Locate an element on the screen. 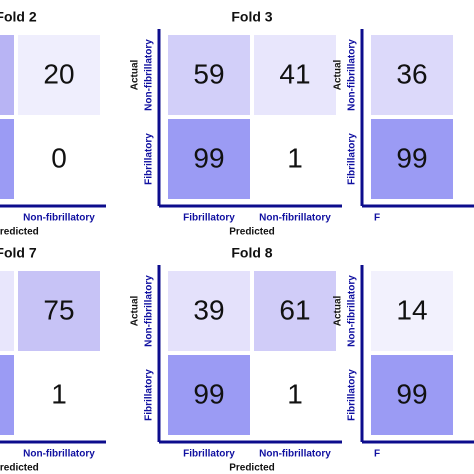  cell-value: 39 is located at coordinates (208, 309).